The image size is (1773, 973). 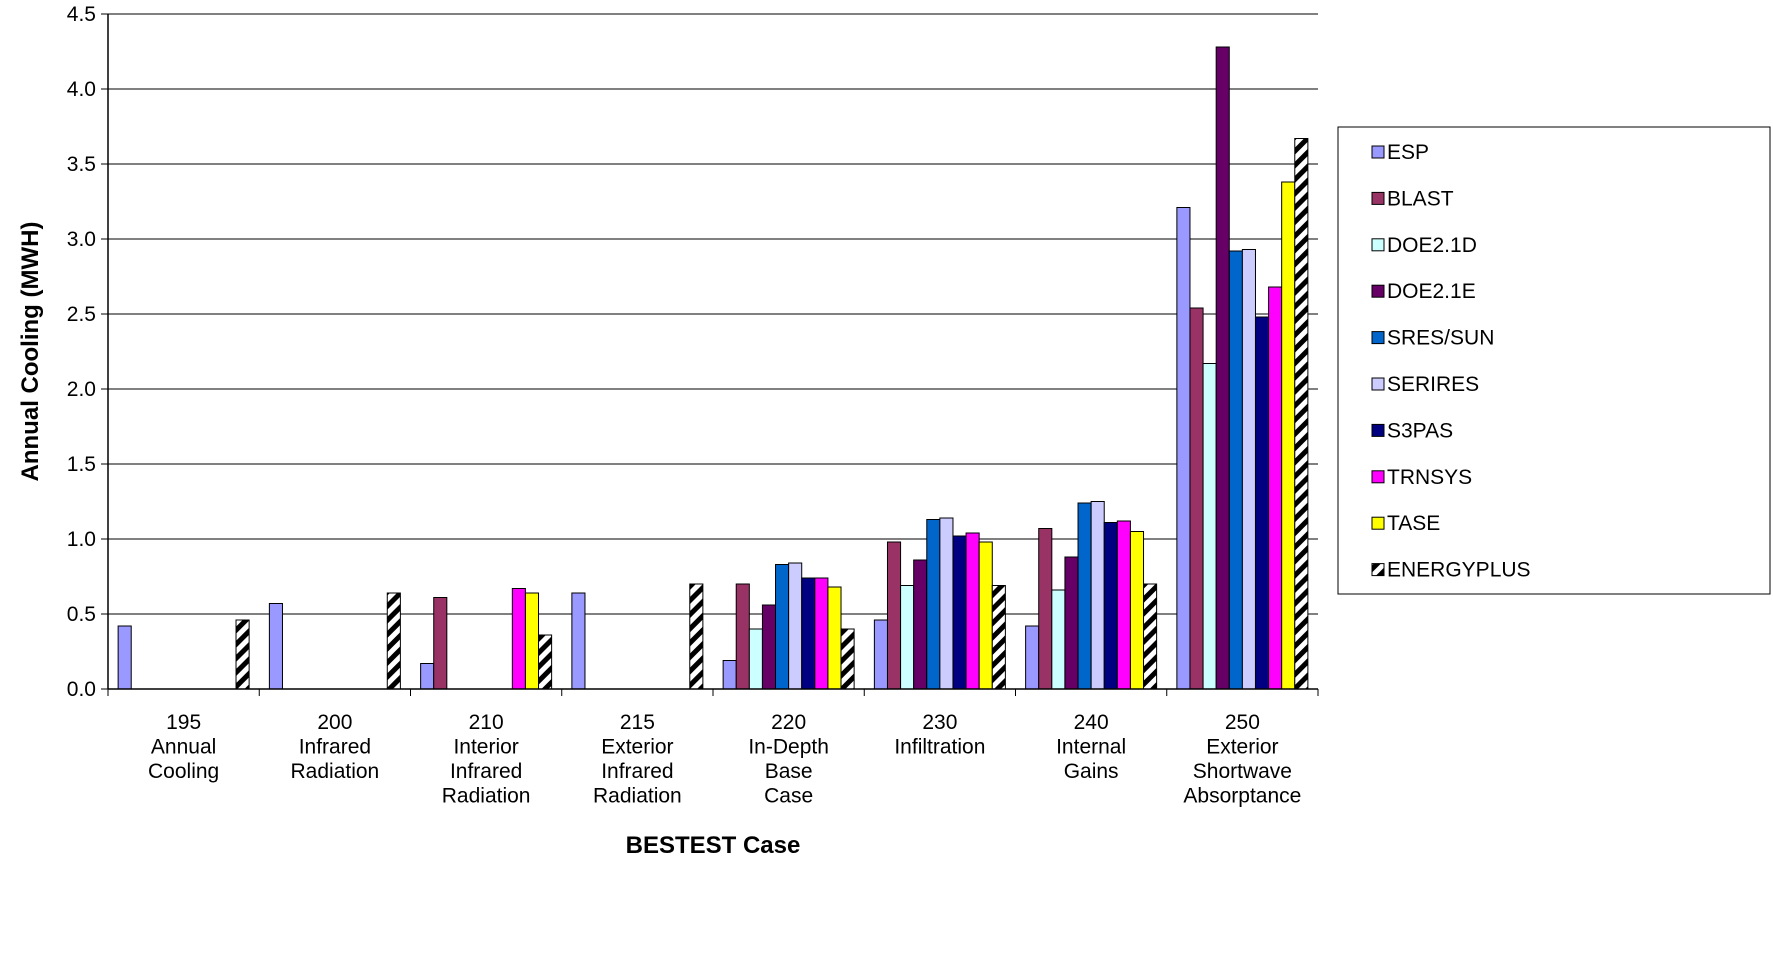 What do you see at coordinates (1433, 384) in the screenshot?
I see `legend-label: SERIRES` at bounding box center [1433, 384].